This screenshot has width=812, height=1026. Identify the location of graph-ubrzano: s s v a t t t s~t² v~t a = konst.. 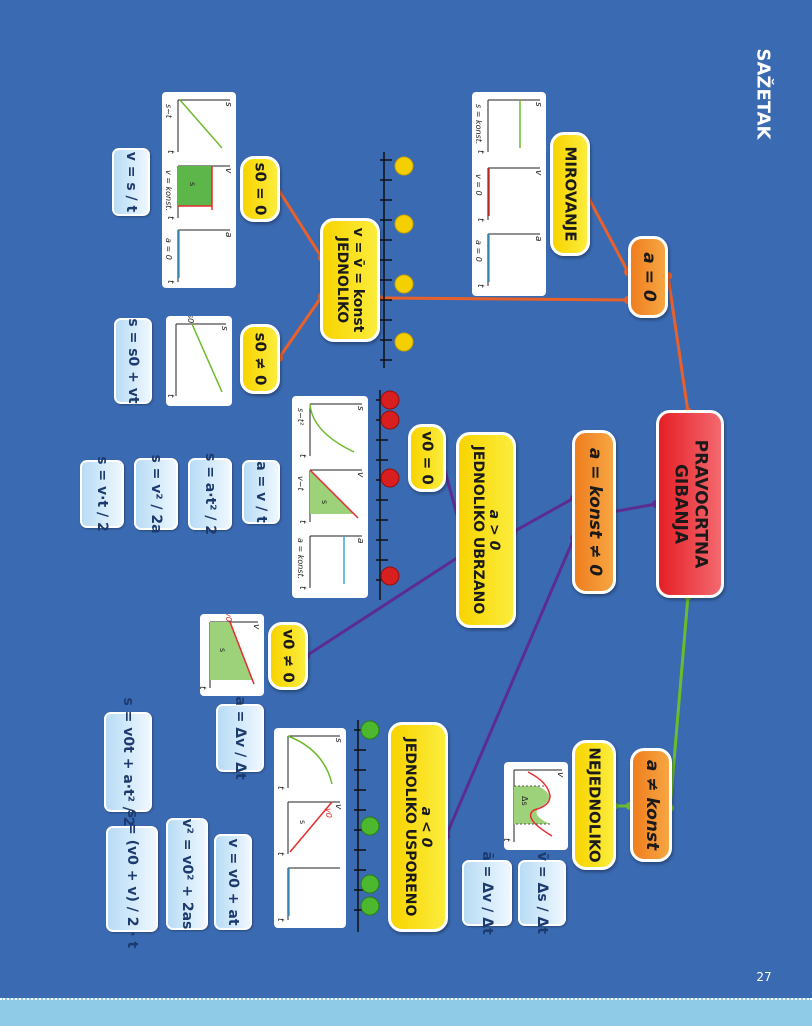
(330, 497).